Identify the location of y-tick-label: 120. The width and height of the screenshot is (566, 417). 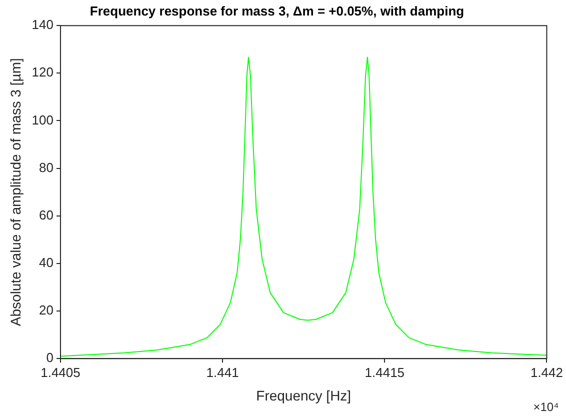
(43, 72).